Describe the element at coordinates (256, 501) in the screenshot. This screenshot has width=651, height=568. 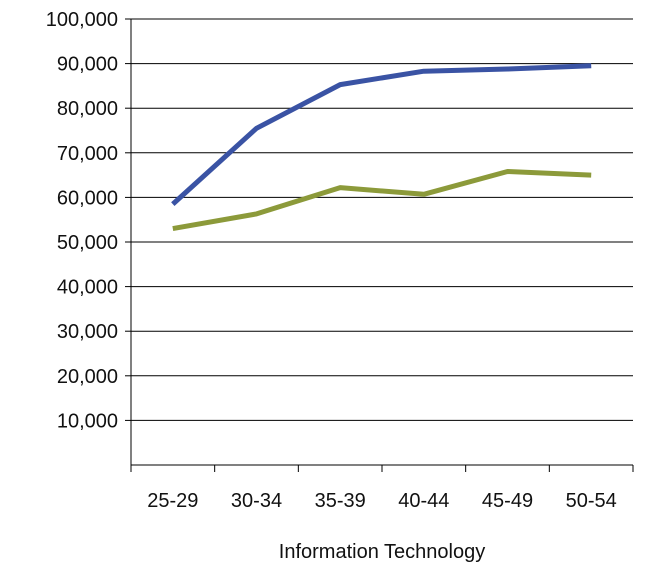
I see `x-tick-label: 30-34` at that location.